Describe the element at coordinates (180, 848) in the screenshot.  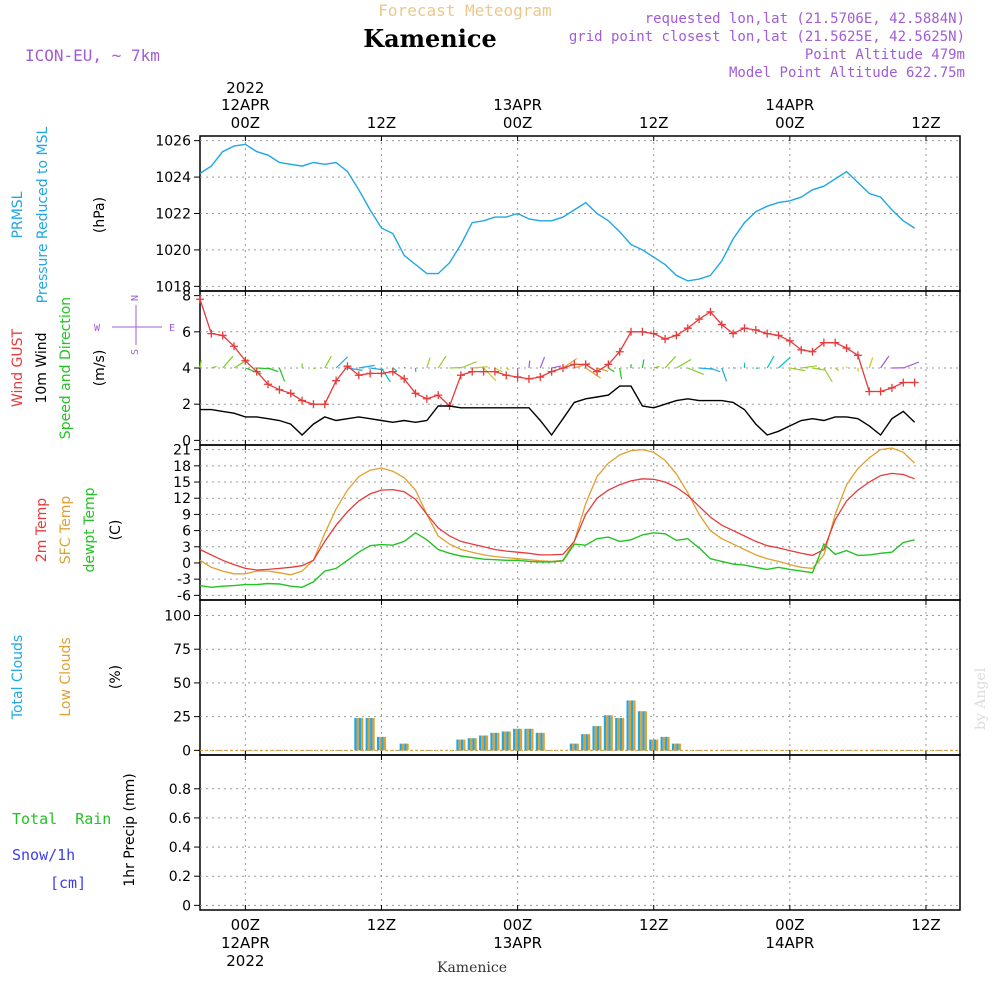
I see `precip-ytick-label: 0.4` at that location.